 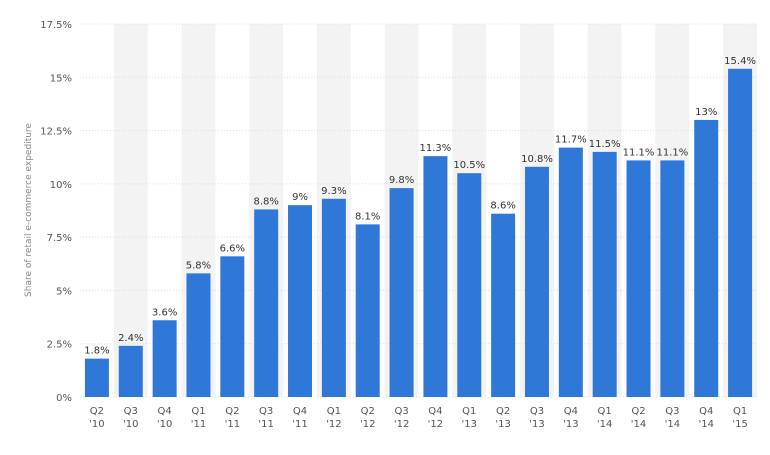 What do you see at coordinates (29, 210) in the screenshot?
I see `y-axis-label: Share of retail e-commerce expediture` at bounding box center [29, 210].